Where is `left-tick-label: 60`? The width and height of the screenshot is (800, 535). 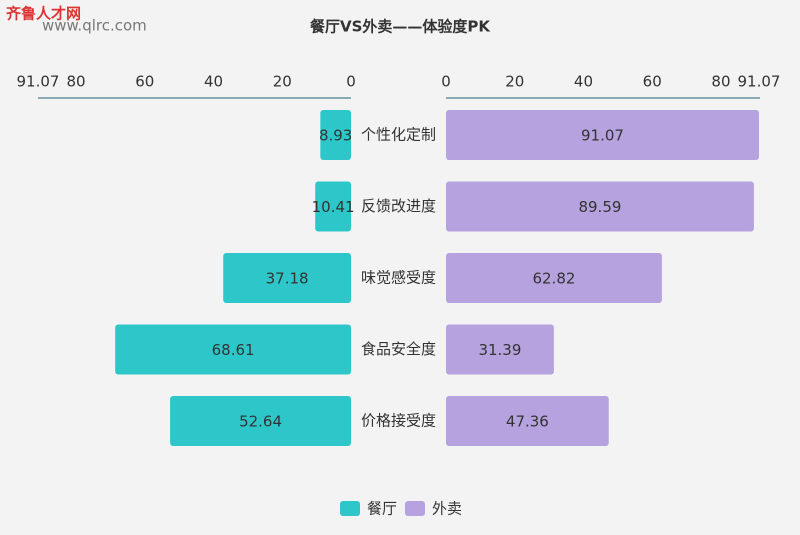 left-tick-label: 60 is located at coordinates (144, 82).